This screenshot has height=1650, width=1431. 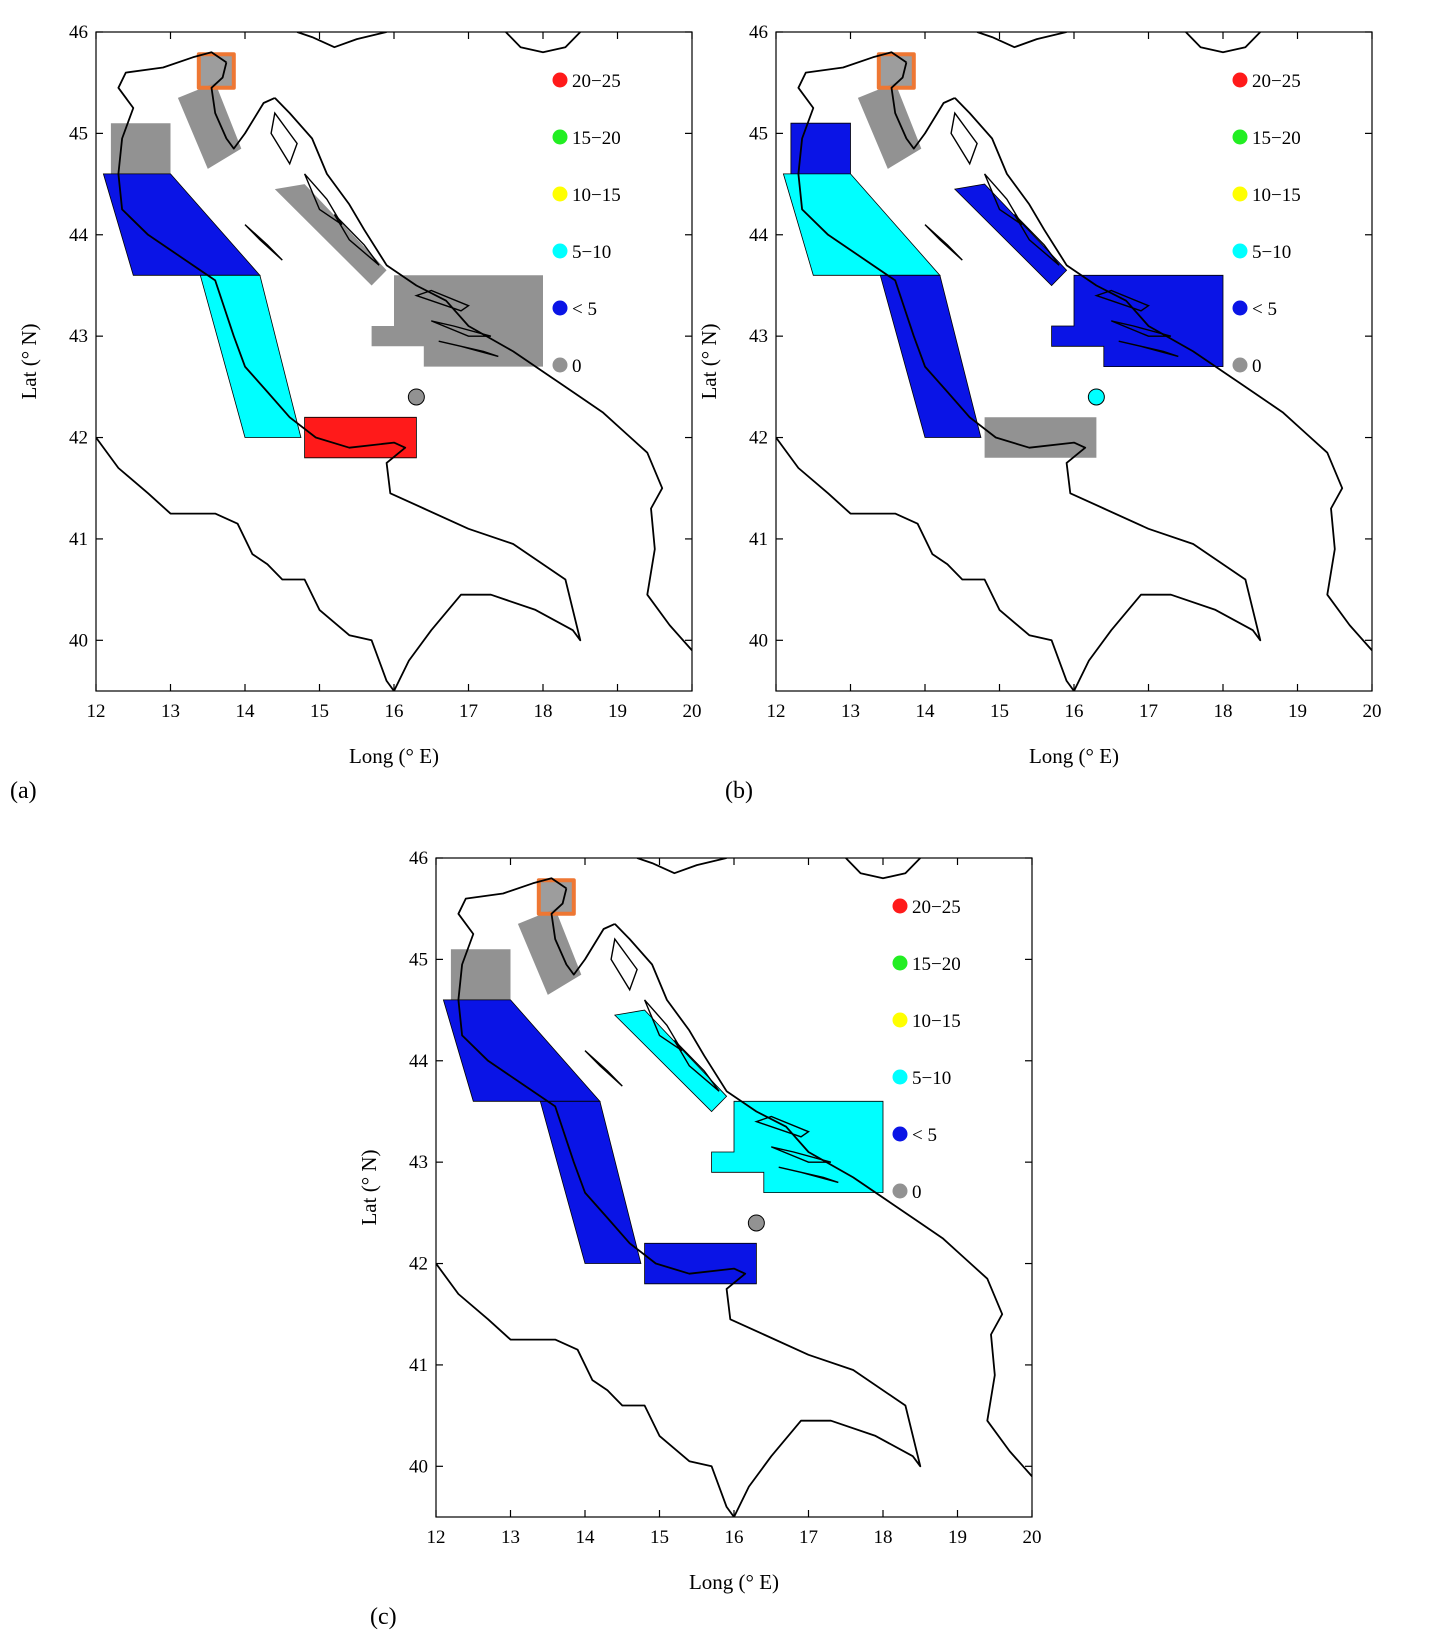 I want to click on y-tick-label: 43, so click(x=418, y=1162).